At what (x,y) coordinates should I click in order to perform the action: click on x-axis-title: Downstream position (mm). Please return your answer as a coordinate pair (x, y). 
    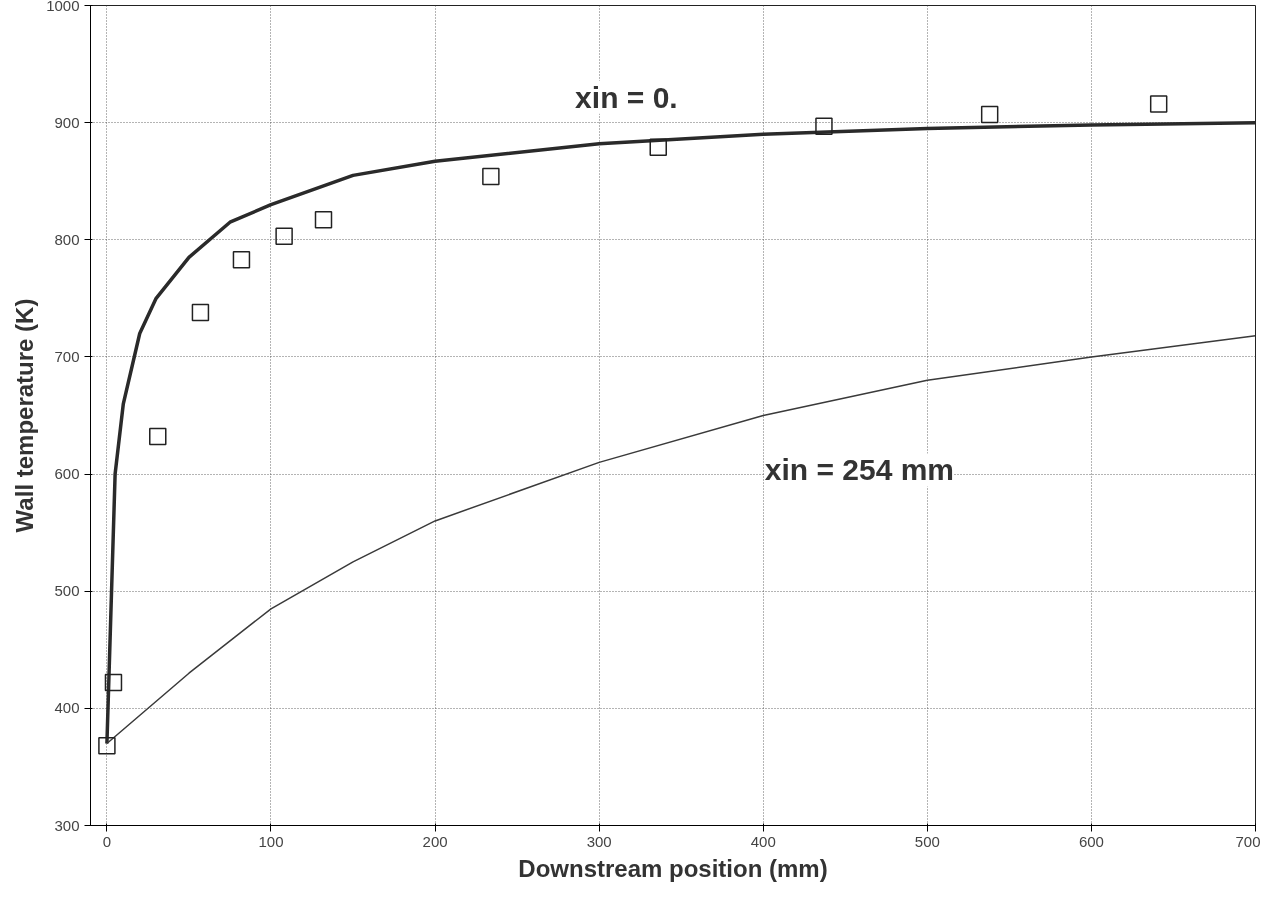
    Looking at the image, I should click on (673, 868).